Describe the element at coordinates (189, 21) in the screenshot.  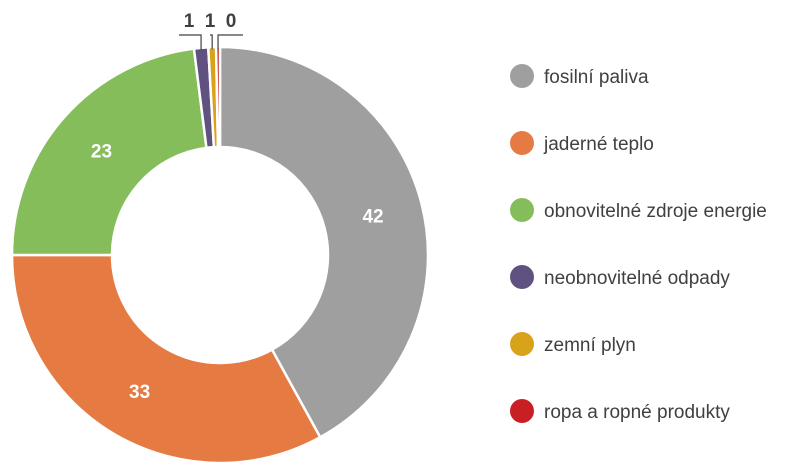
I see `slice-label-neobnovitelne-odpady: 1` at that location.